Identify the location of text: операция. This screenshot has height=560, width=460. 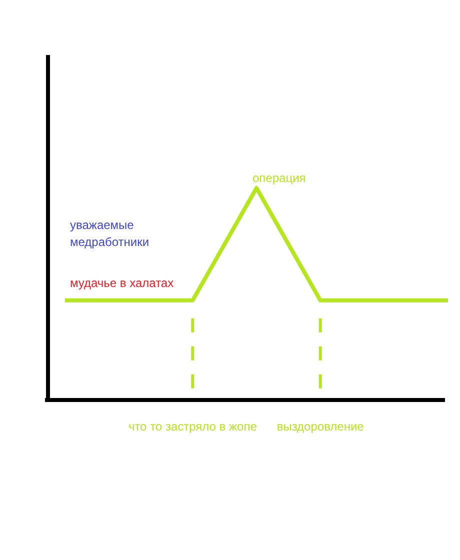
(279, 178).